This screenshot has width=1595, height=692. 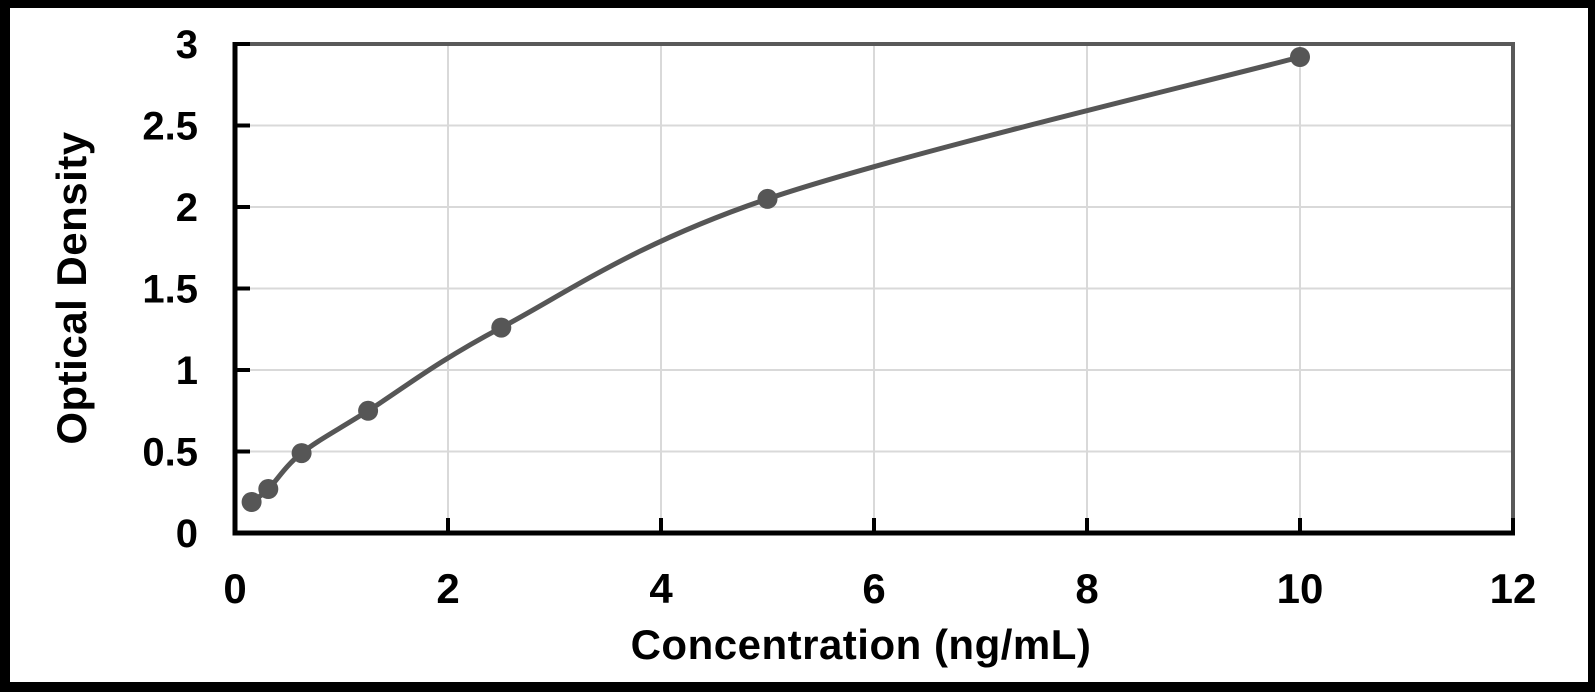 What do you see at coordinates (187, 534) in the screenshot?
I see `y-tick-label: 0` at bounding box center [187, 534].